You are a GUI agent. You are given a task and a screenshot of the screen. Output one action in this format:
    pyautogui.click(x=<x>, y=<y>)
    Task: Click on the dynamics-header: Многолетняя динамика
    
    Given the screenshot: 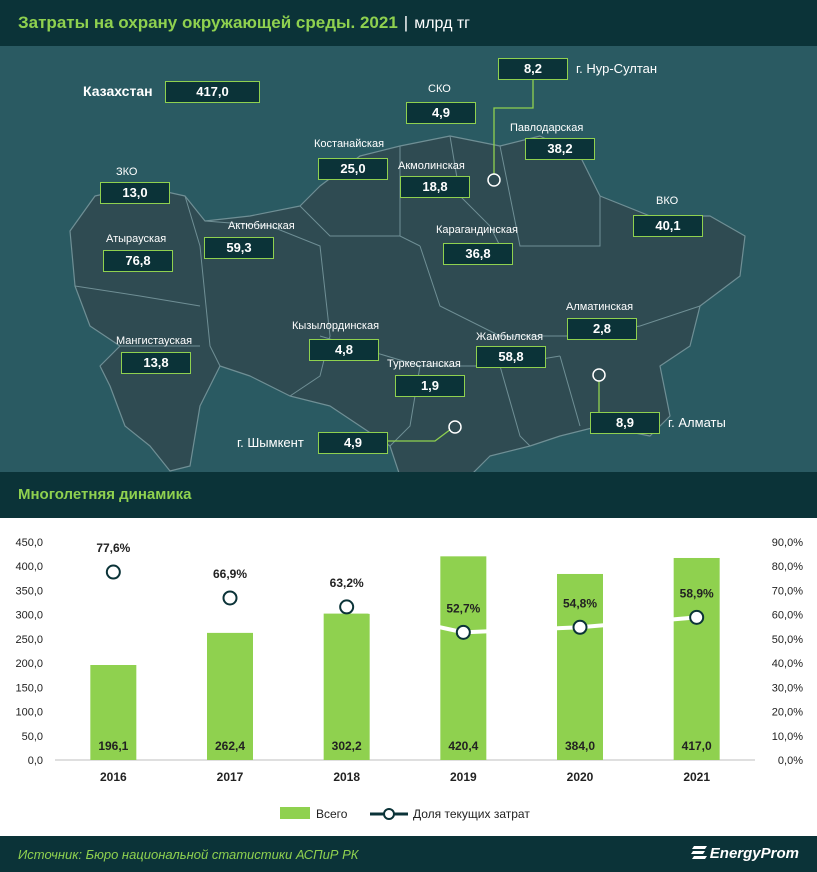 What is the action you would take?
    pyautogui.click(x=408, y=495)
    